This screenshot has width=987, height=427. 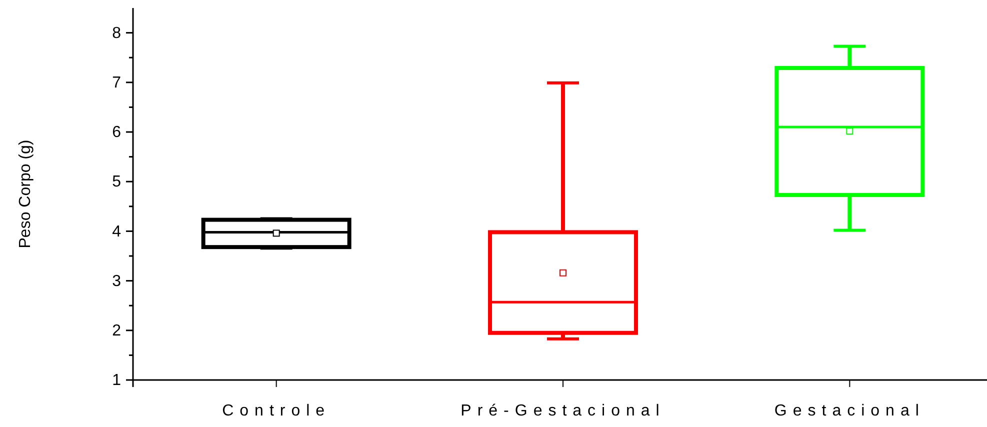 What do you see at coordinates (117, 33) in the screenshot?
I see `y-tick-label: 8` at bounding box center [117, 33].